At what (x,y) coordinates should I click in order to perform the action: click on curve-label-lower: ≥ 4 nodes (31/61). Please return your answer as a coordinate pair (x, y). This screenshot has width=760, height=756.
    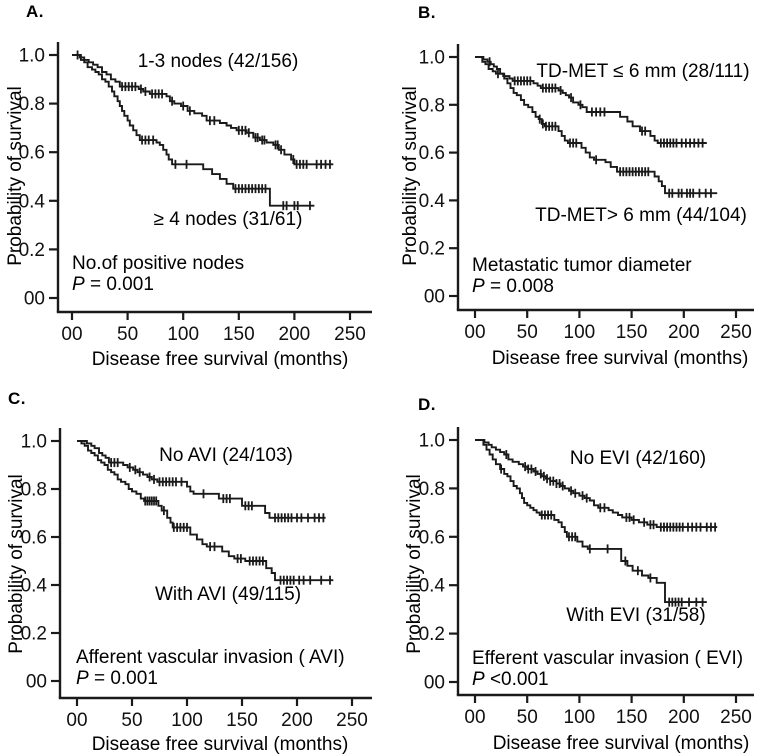
    Looking at the image, I should click on (228, 219).